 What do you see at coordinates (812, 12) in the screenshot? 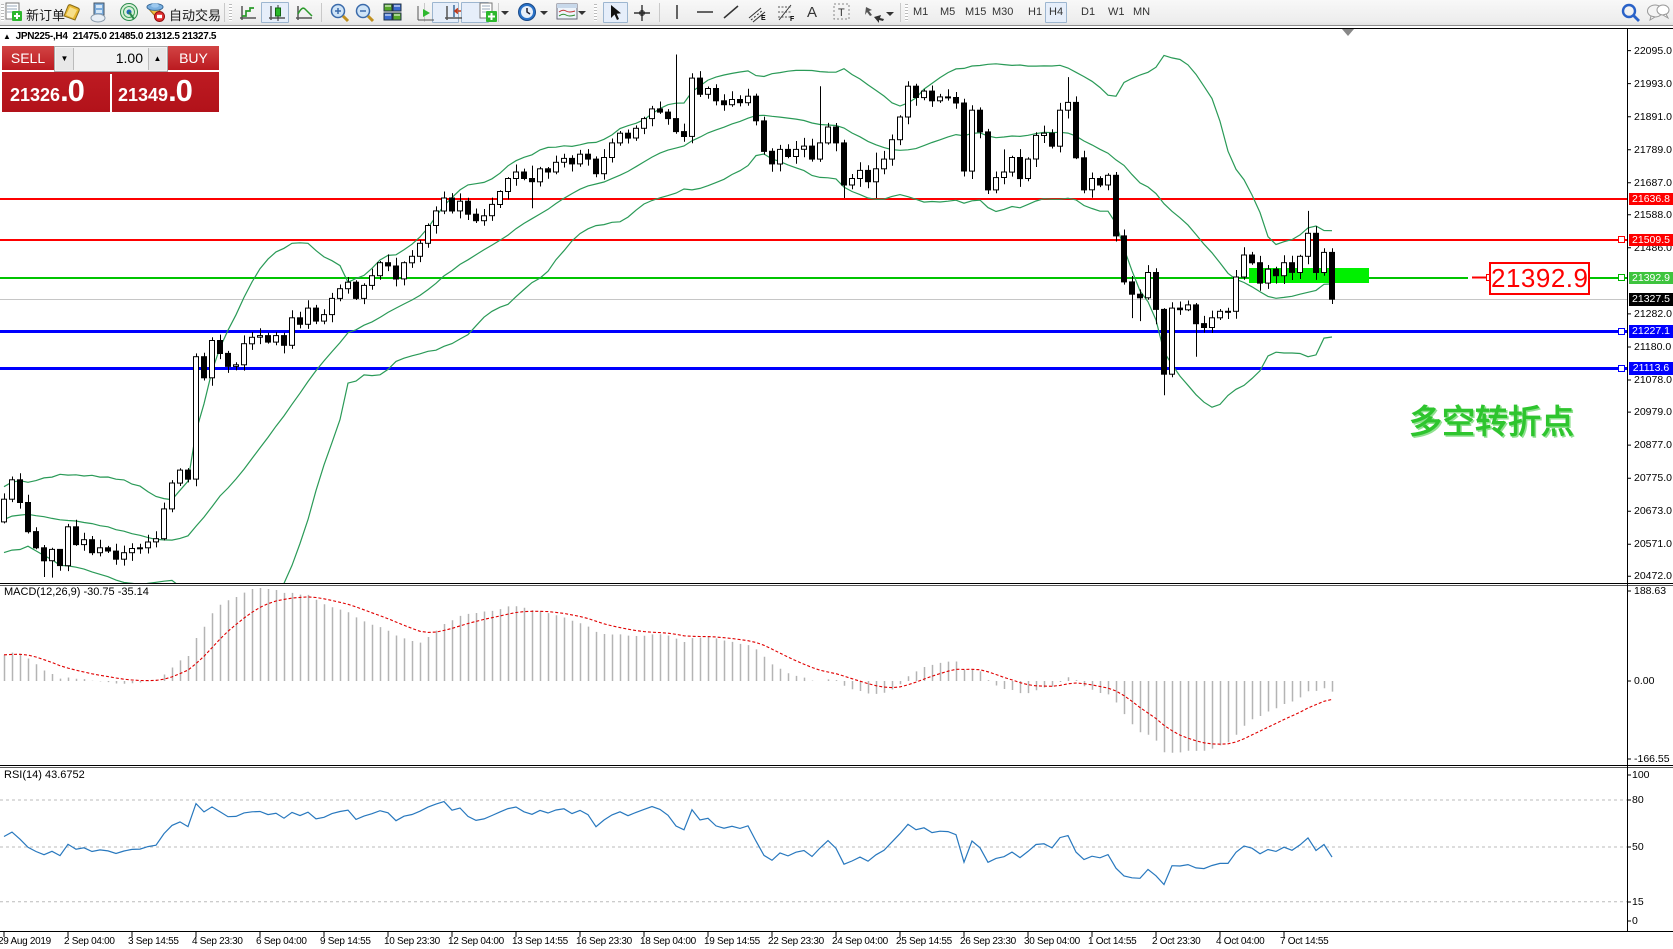
I see `svg-text: A` at bounding box center [812, 12].